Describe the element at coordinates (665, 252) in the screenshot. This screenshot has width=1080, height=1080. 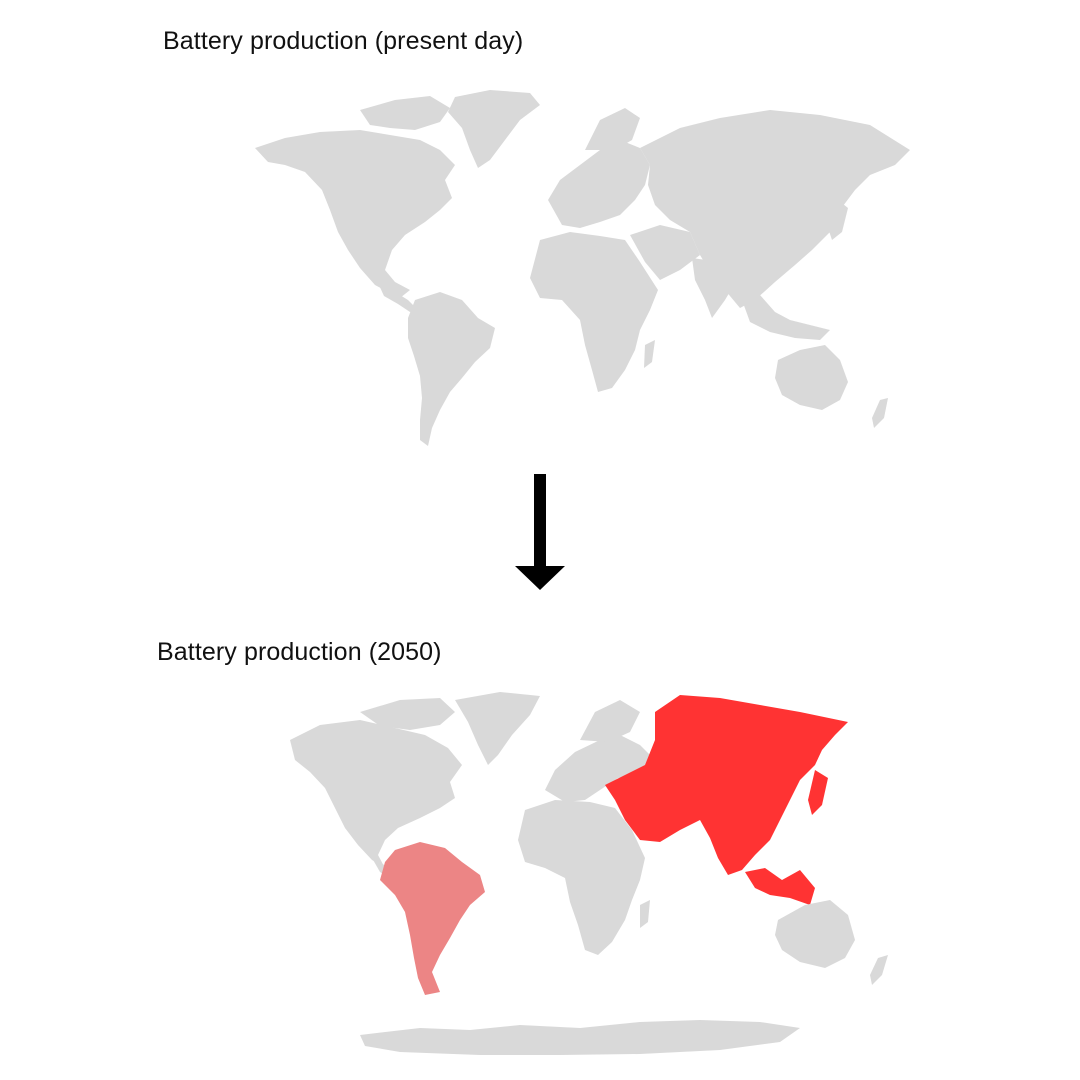
I see `middle-east` at that location.